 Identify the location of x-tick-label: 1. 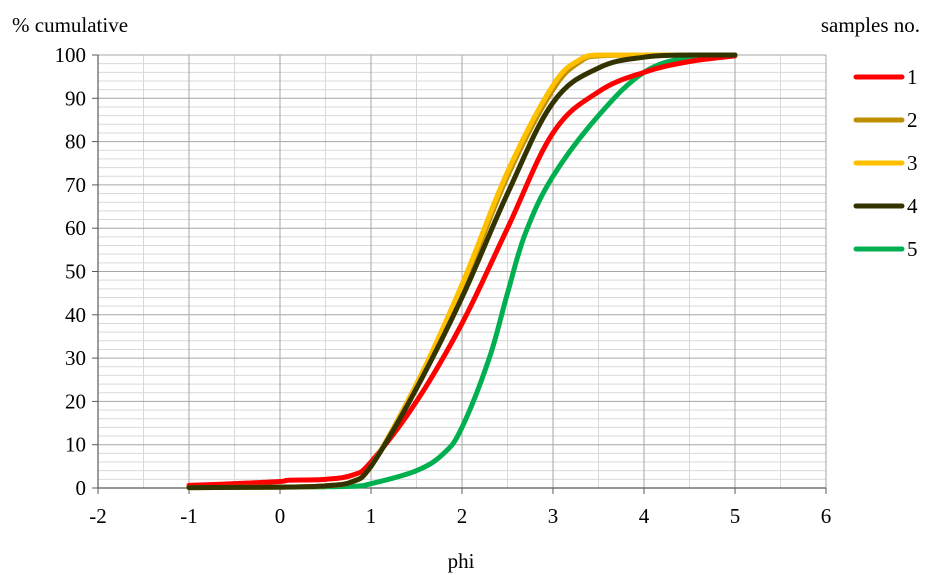
(371, 516).